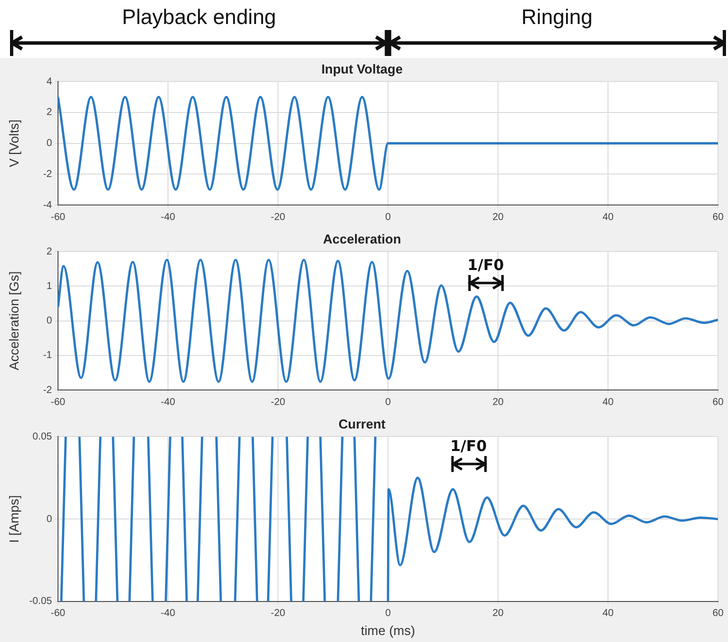 The height and width of the screenshot is (642, 728). I want to click on chart-title: Input Voltage, so click(362, 68).